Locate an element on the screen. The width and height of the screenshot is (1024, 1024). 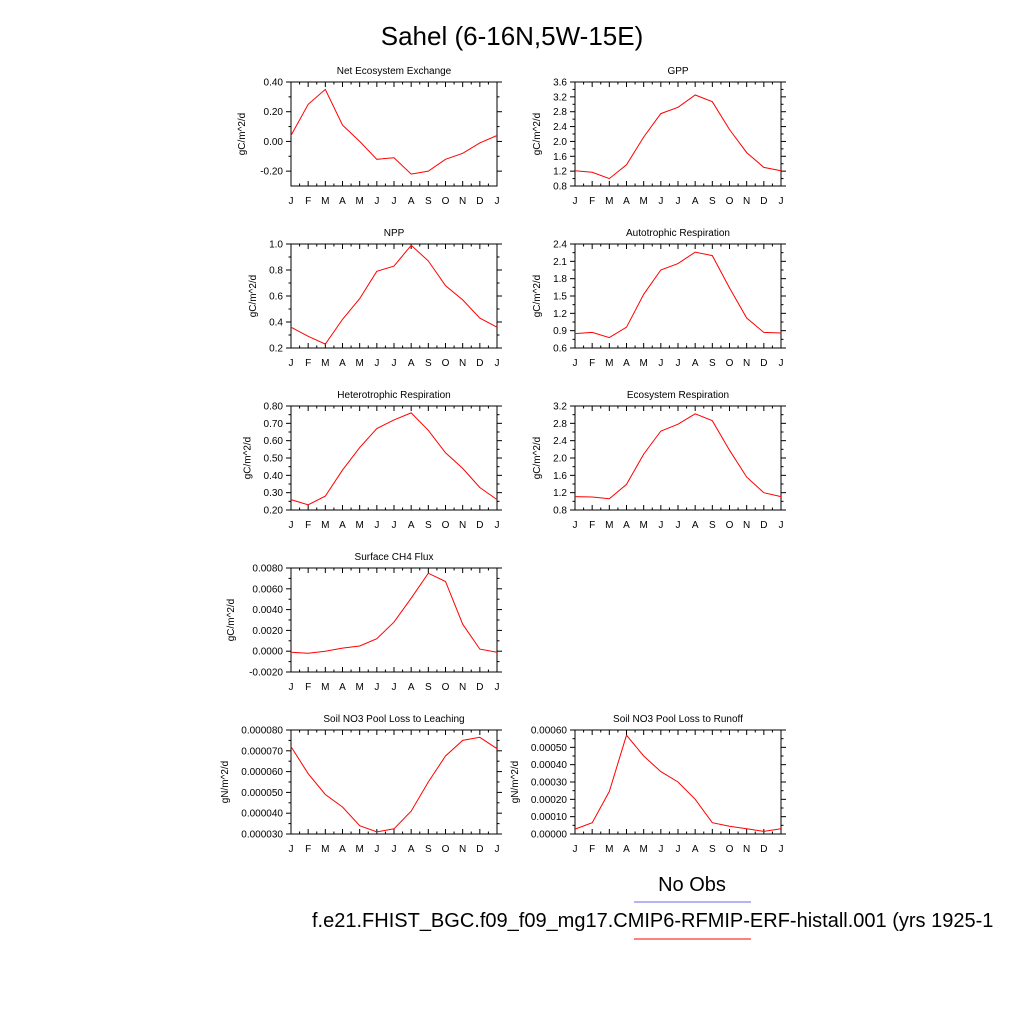
chart-title: NPP is located at coordinates (394, 233).